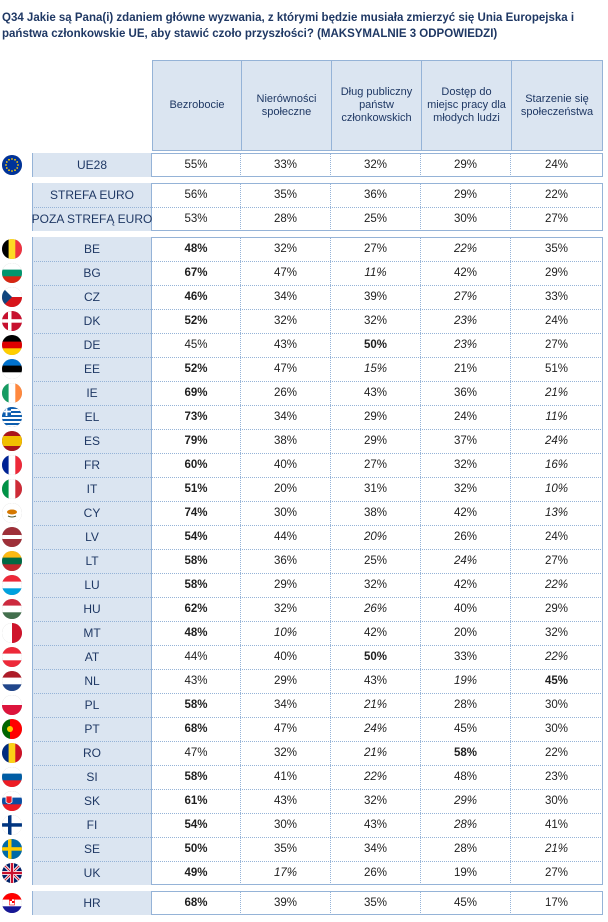  Describe the element at coordinates (12, 273) in the screenshot. I see `flag-bg-icon` at that location.